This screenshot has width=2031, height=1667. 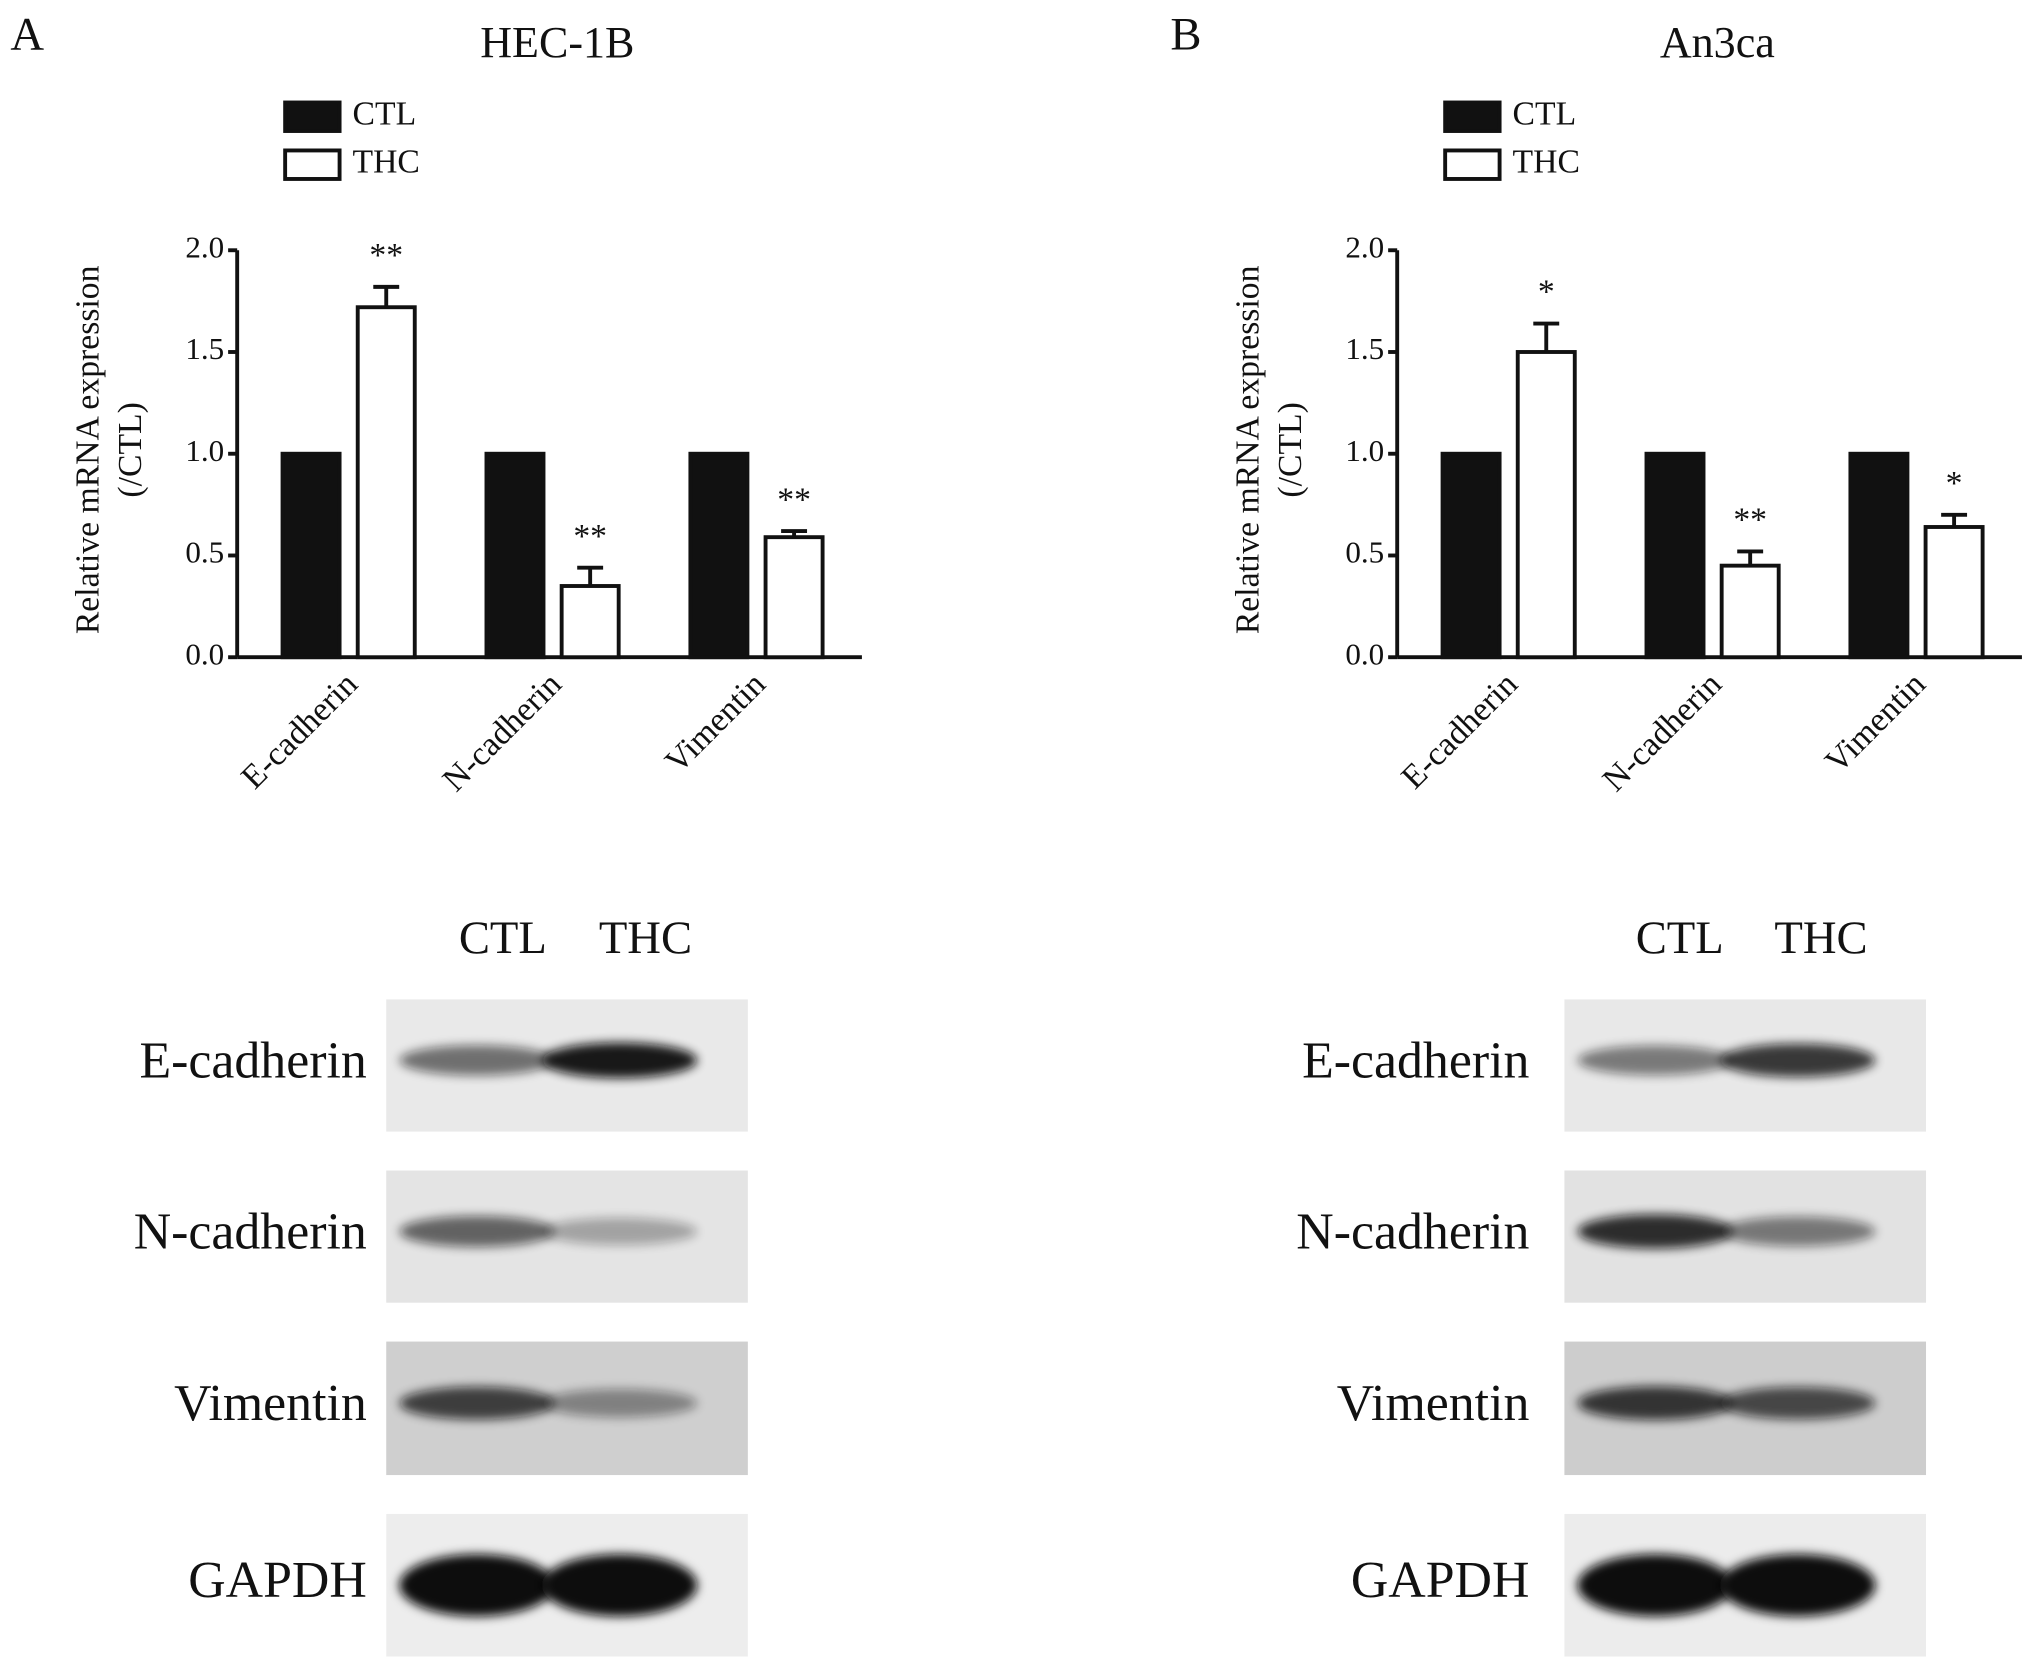 What do you see at coordinates (27, 35) in the screenshot?
I see `panel-label: A` at bounding box center [27, 35].